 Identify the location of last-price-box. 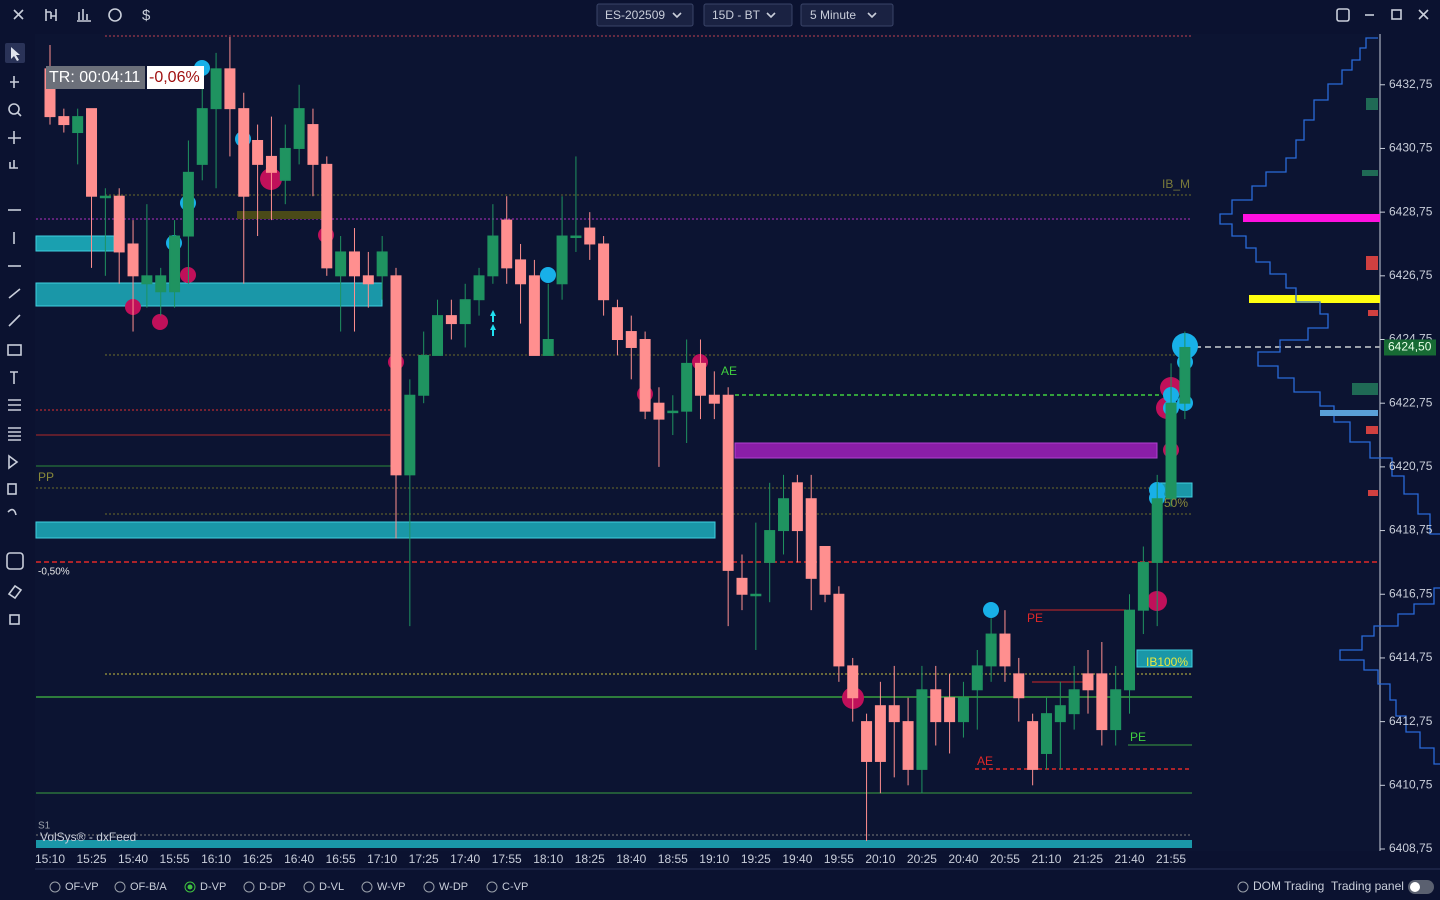
(1410, 347).